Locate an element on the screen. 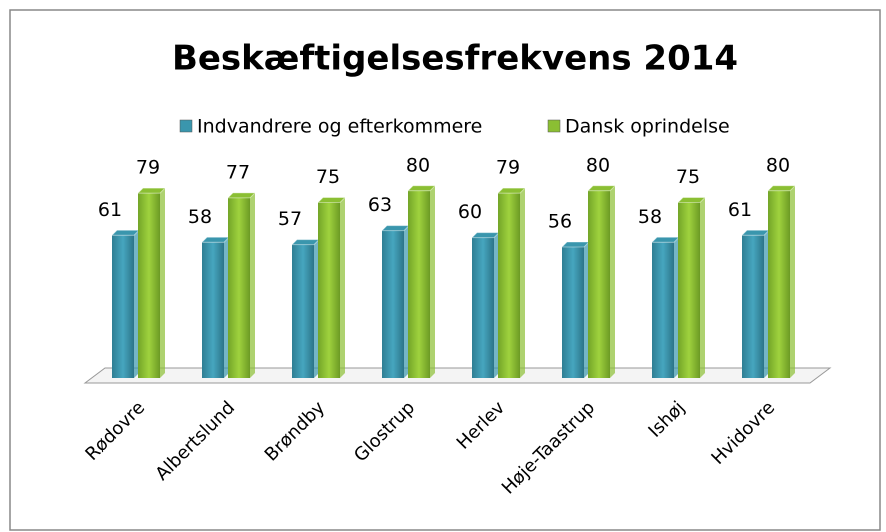 This screenshot has height=532, width=886. value-label: 63 is located at coordinates (380, 205).